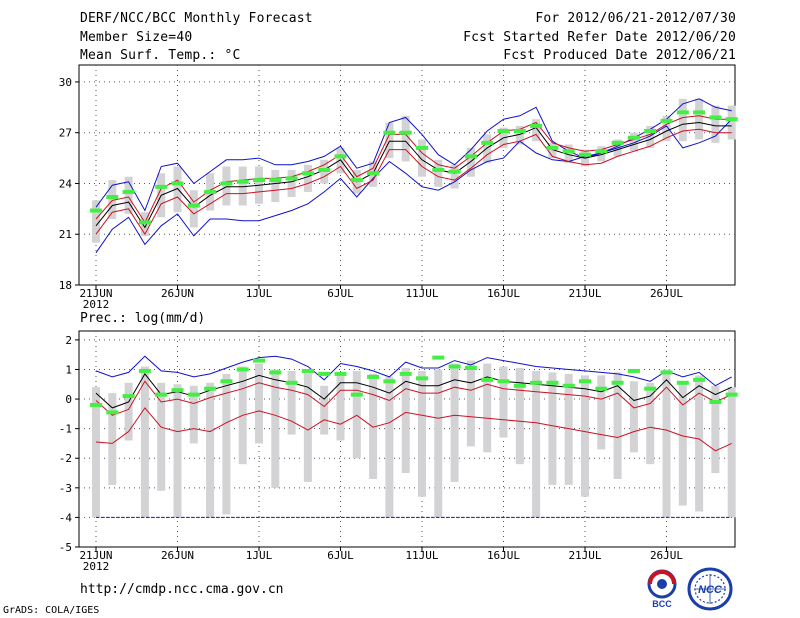 The image size is (800, 618). I want to click on ncc-logo: NCC, so click(710, 589).